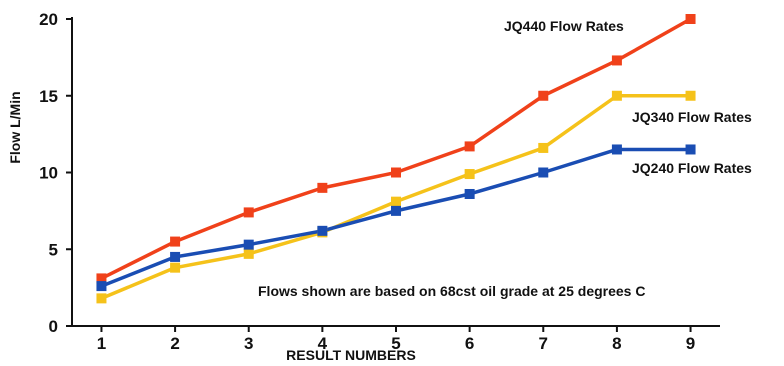  What do you see at coordinates (248, 343) in the screenshot?
I see `x-tick-label: 3` at bounding box center [248, 343].